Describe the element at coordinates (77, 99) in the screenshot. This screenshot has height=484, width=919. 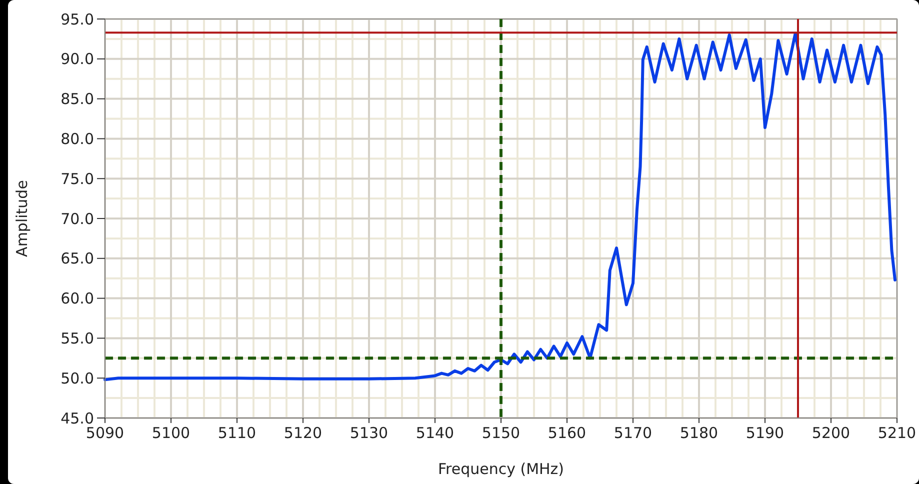
I see `y-tick-label: 85.0` at that location.